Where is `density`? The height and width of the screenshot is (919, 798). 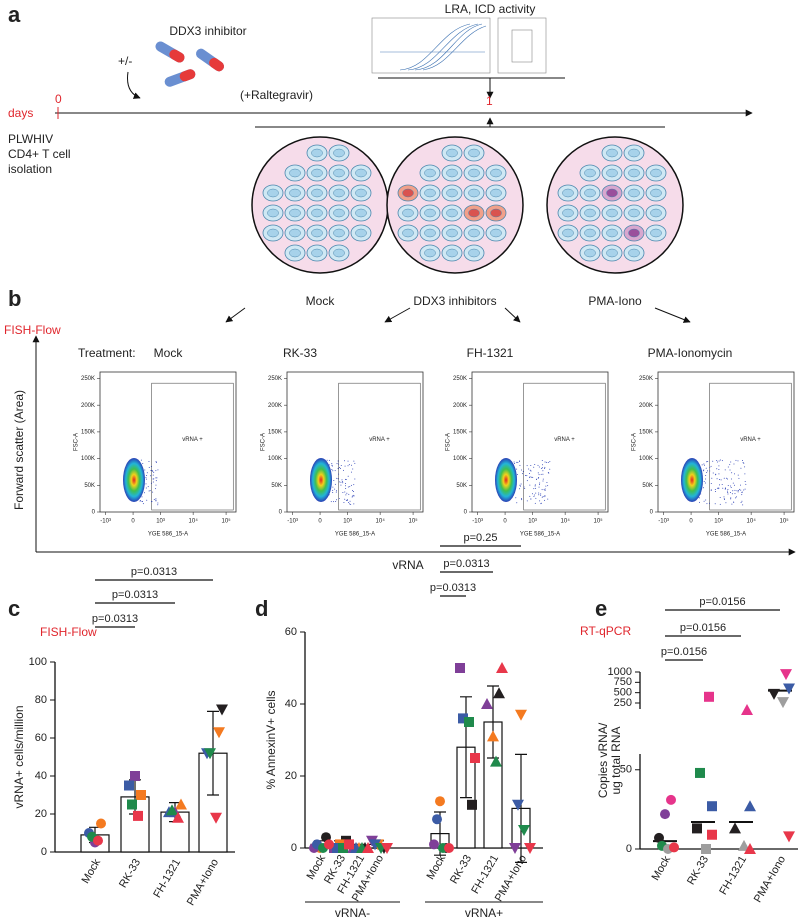 density is located at coordinates (506, 480).